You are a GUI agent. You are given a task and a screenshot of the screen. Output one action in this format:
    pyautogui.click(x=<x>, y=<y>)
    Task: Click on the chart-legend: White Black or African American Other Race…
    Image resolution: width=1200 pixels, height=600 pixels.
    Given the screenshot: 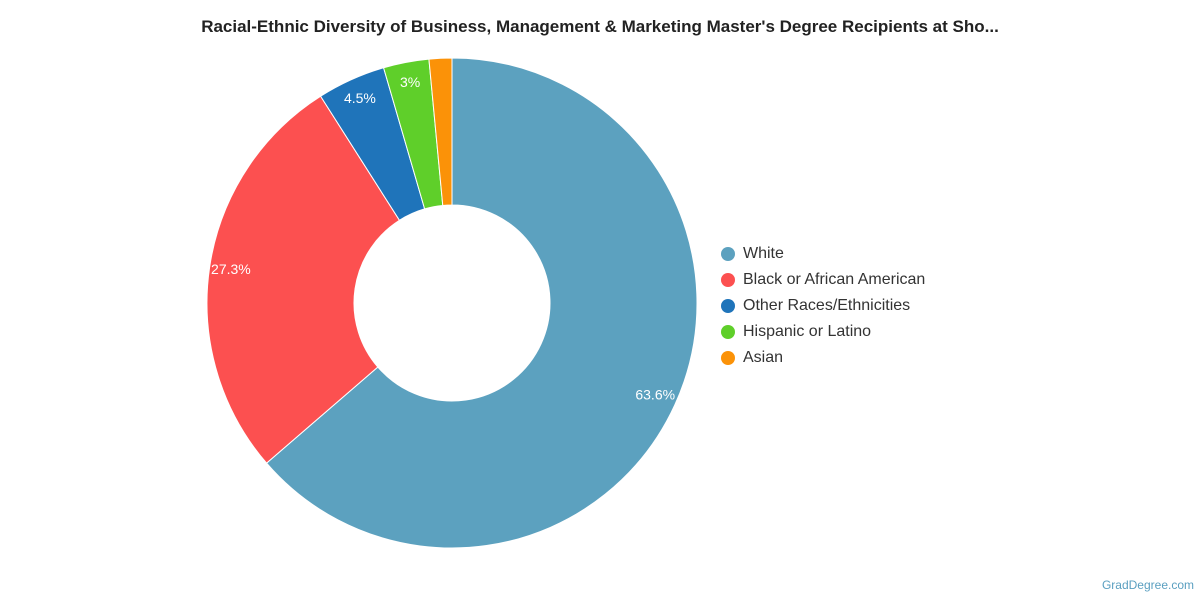 What is the action you would take?
    pyautogui.click(x=823, y=306)
    